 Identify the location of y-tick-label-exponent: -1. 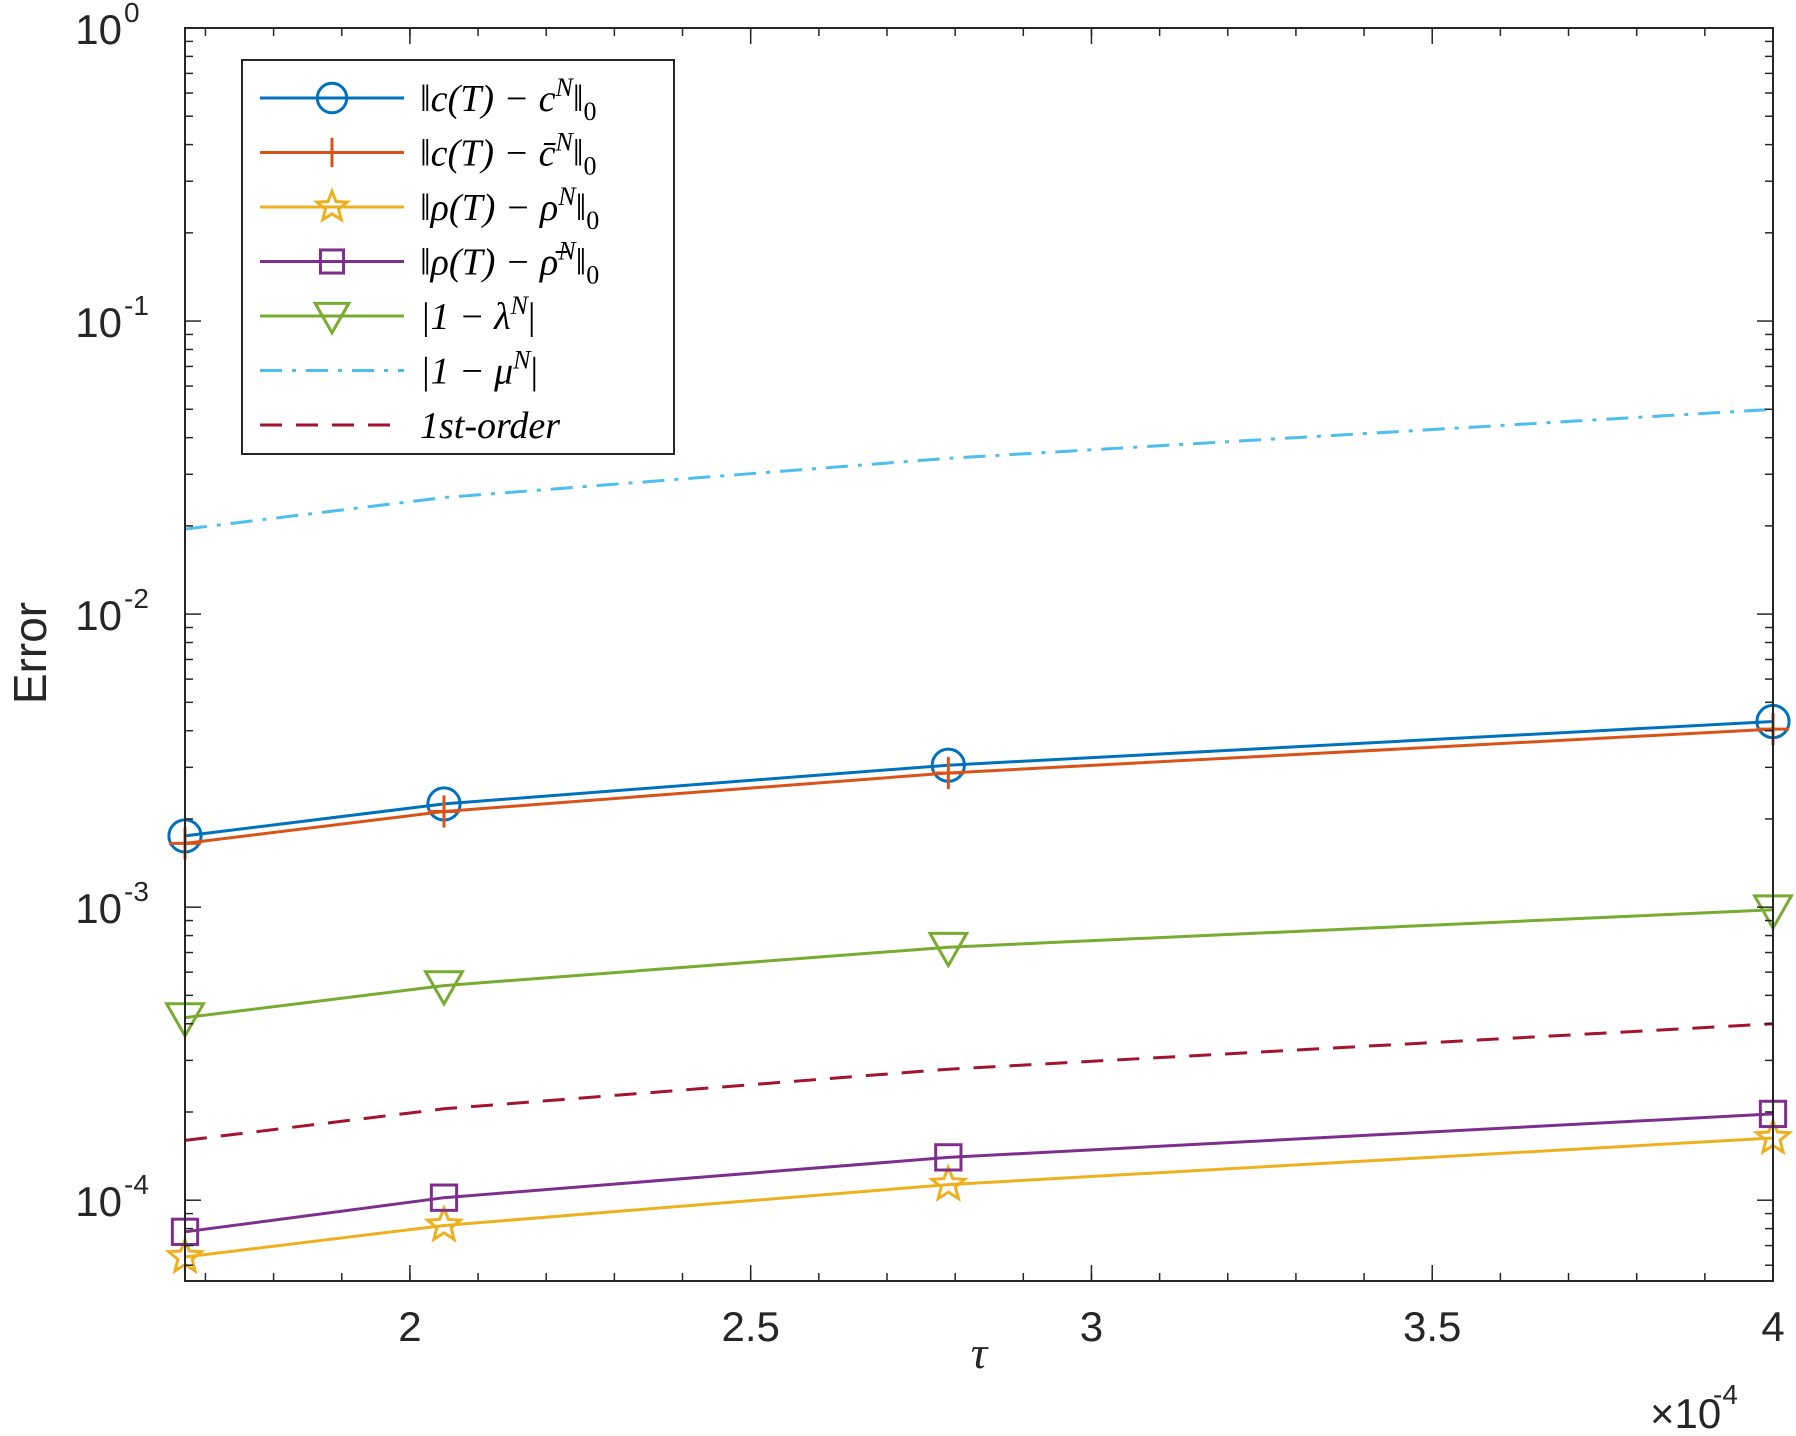
(136, 305).